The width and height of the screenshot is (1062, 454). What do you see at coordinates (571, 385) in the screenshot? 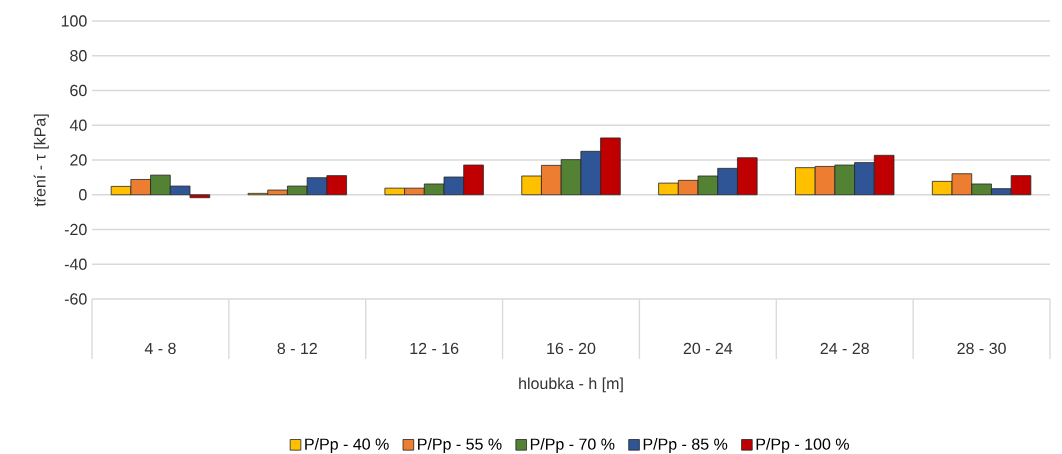
I see `x-axis-title: hloubka - h [m]` at bounding box center [571, 385].